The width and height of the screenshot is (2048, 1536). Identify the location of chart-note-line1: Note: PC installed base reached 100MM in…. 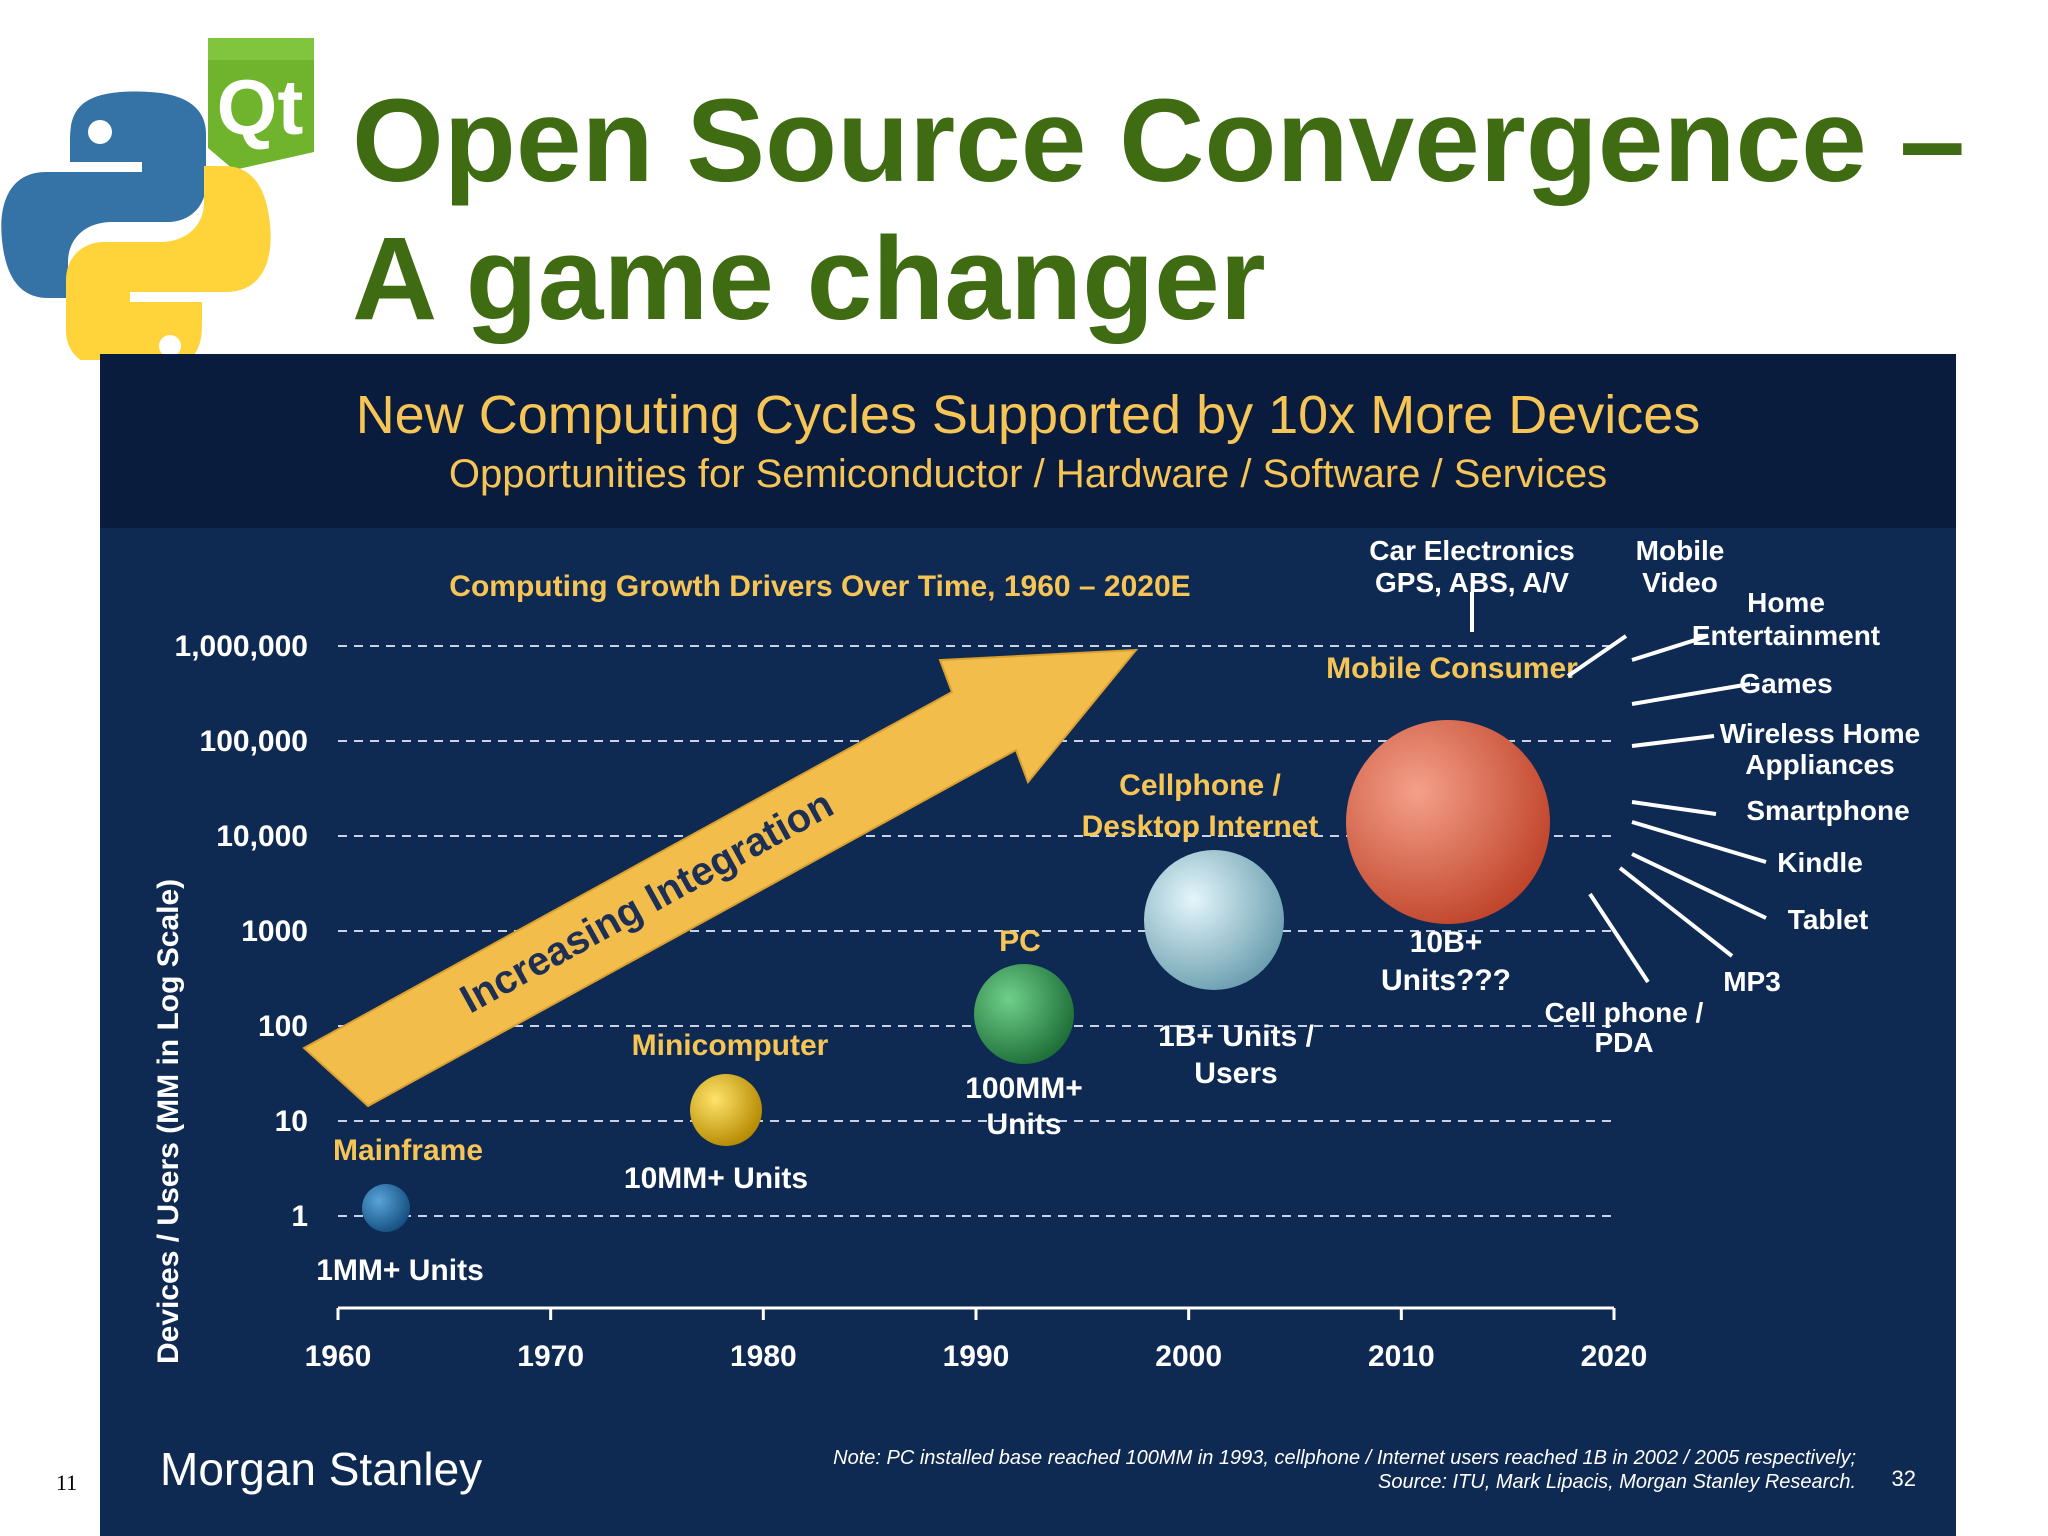
(1344, 1458).